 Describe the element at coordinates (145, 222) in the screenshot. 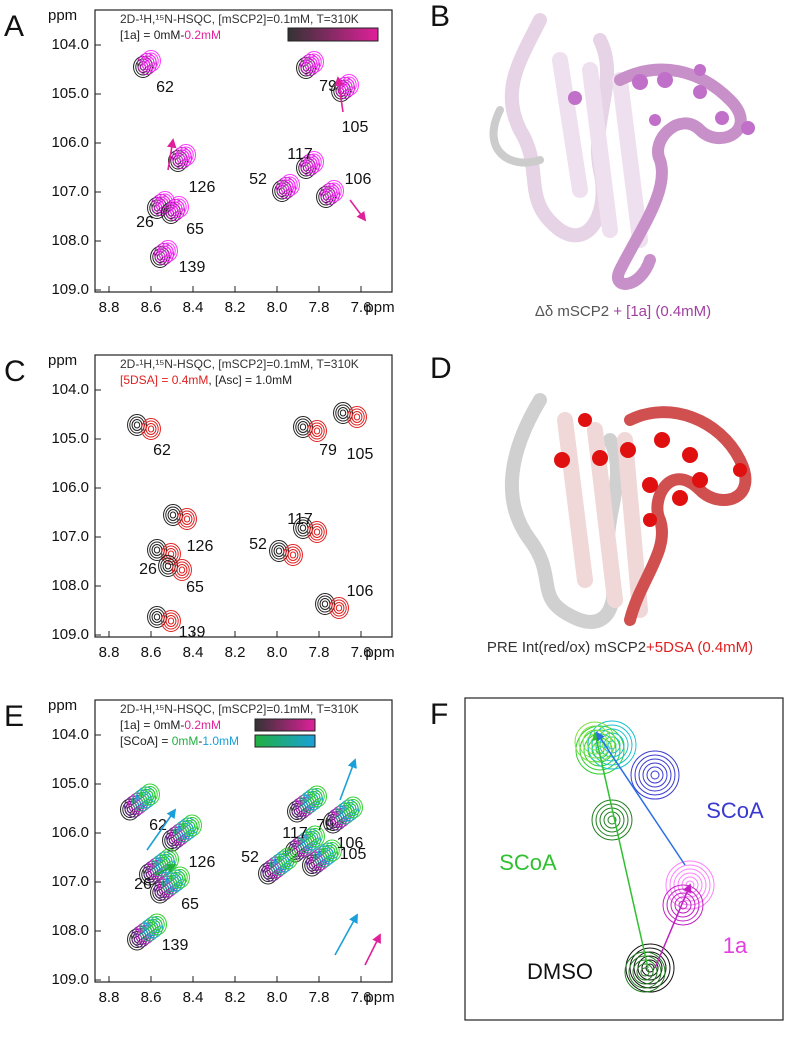

I see `peak-label: 26` at that location.